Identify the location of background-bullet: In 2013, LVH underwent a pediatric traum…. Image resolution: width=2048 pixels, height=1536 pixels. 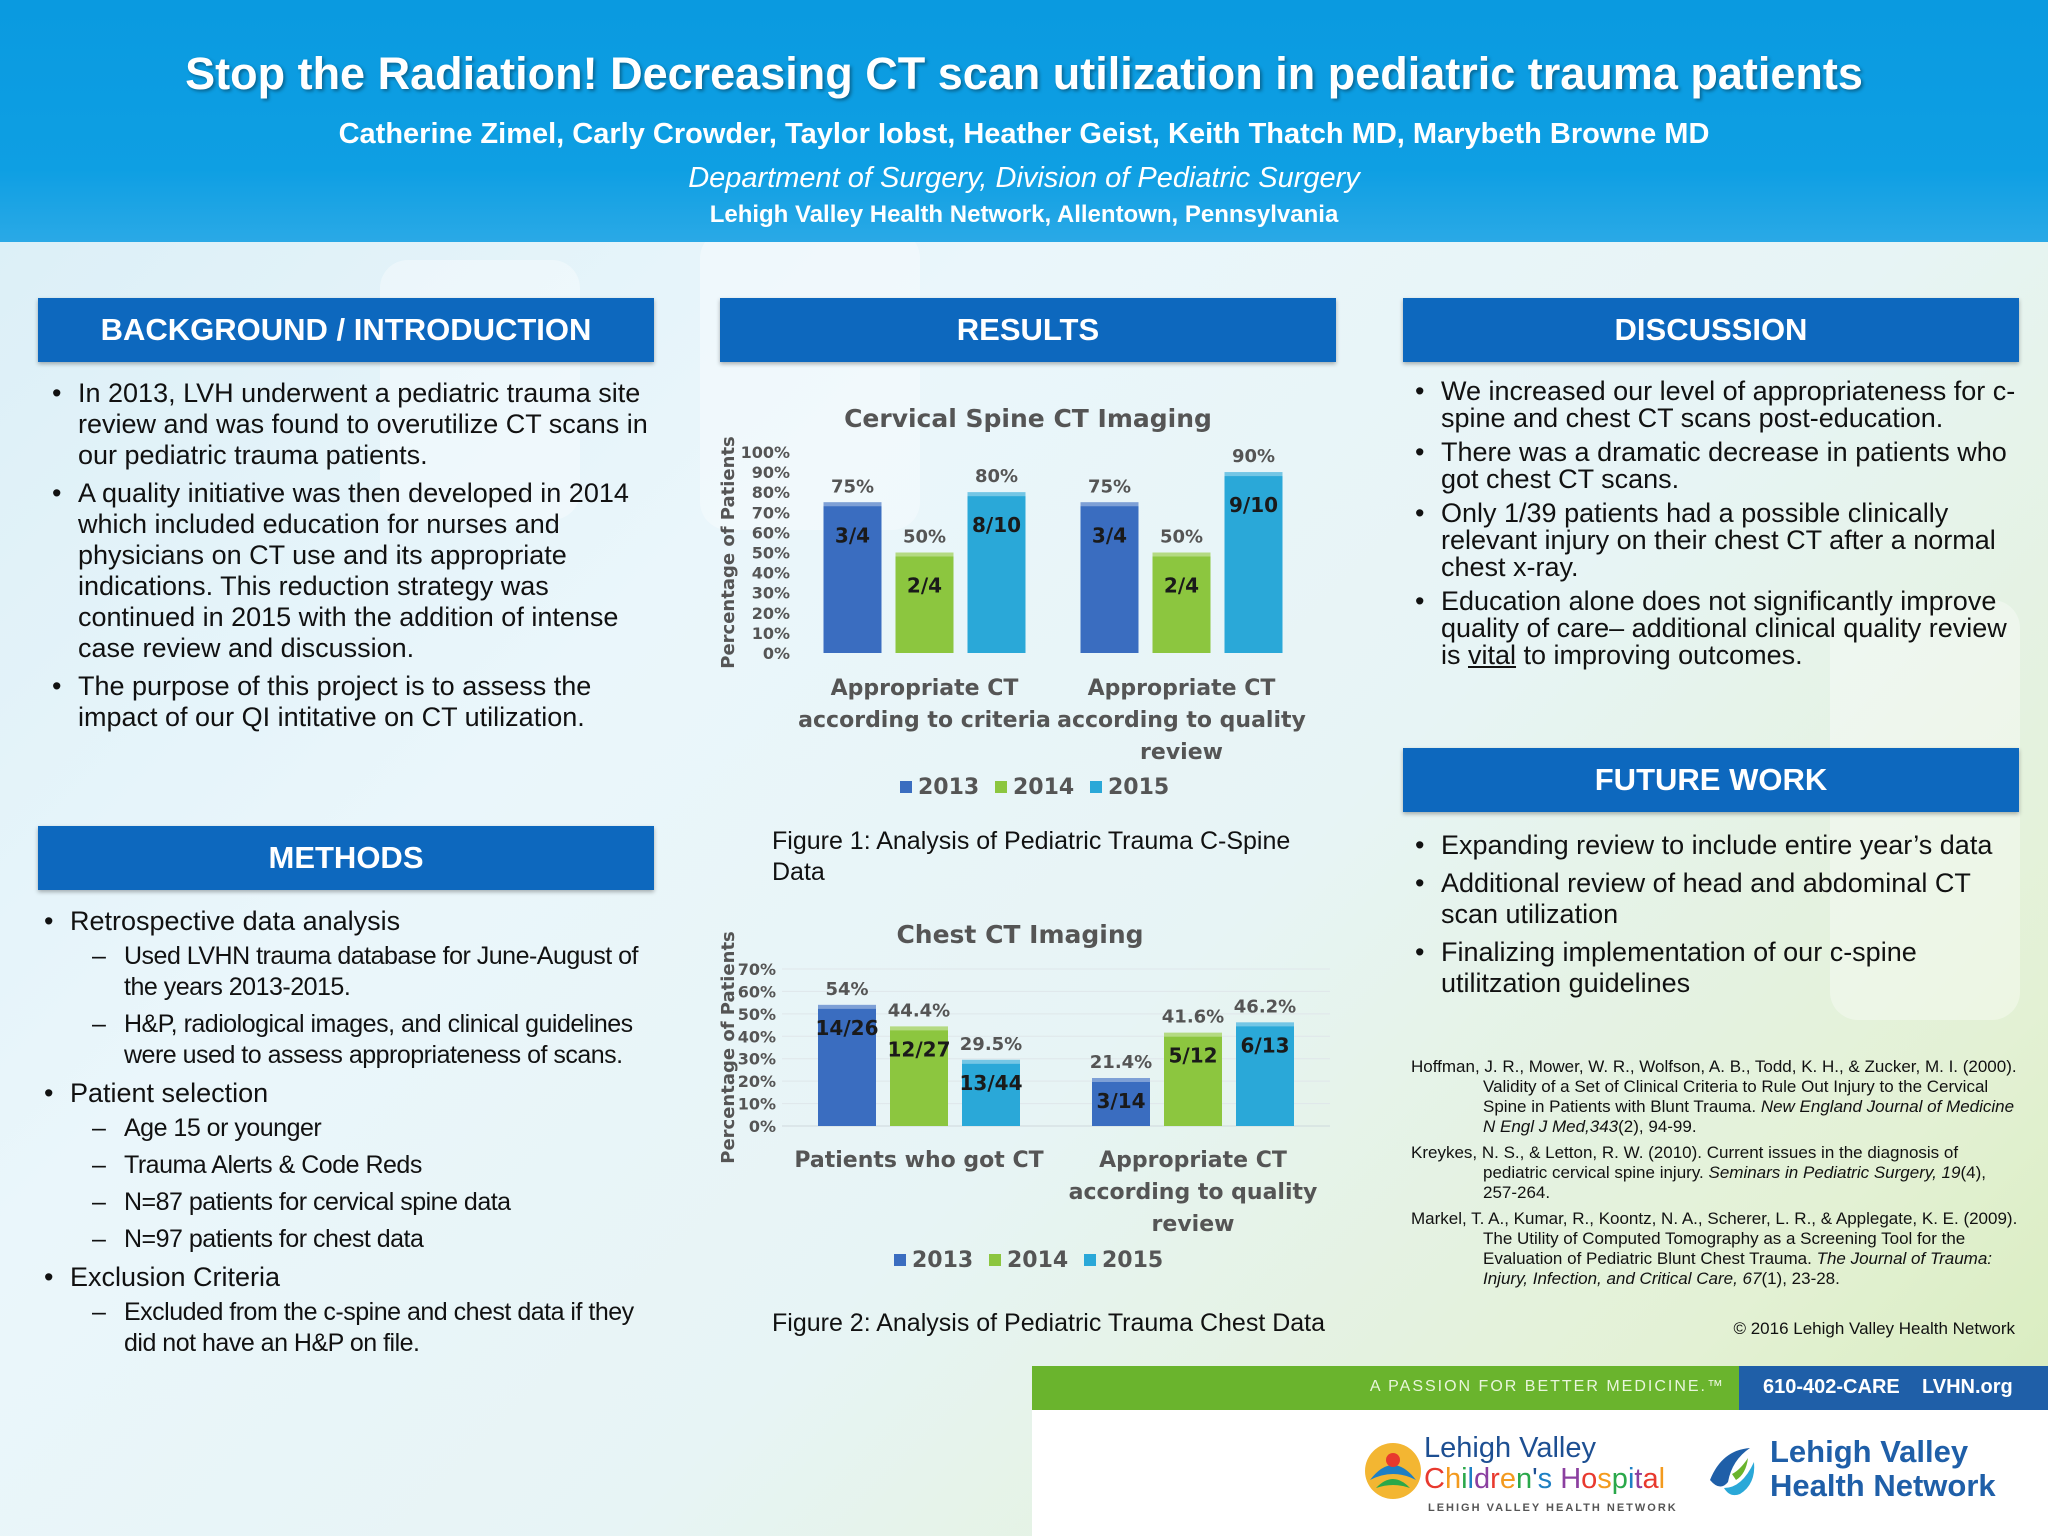
(345, 424).